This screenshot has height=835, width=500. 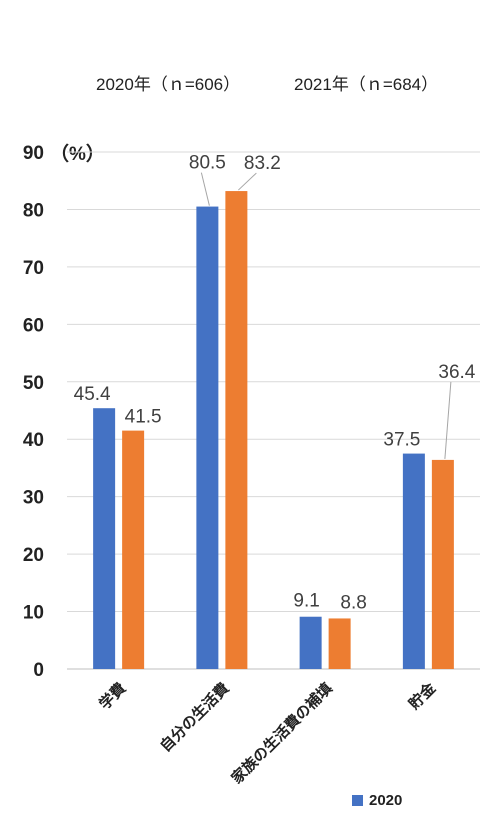 What do you see at coordinates (33, 440) in the screenshot?
I see `y-tick-label: 40` at bounding box center [33, 440].